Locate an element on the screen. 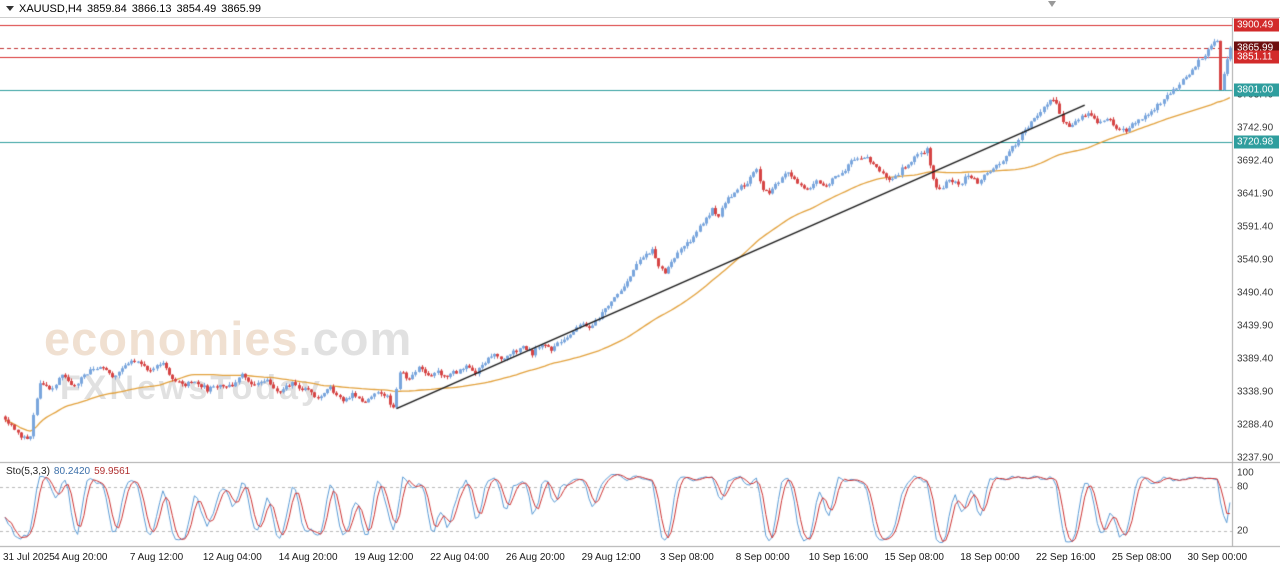 Image resolution: width=1280 pixels, height=567 pixels. stochastic-k-value: 80.2420 is located at coordinates (72, 471).